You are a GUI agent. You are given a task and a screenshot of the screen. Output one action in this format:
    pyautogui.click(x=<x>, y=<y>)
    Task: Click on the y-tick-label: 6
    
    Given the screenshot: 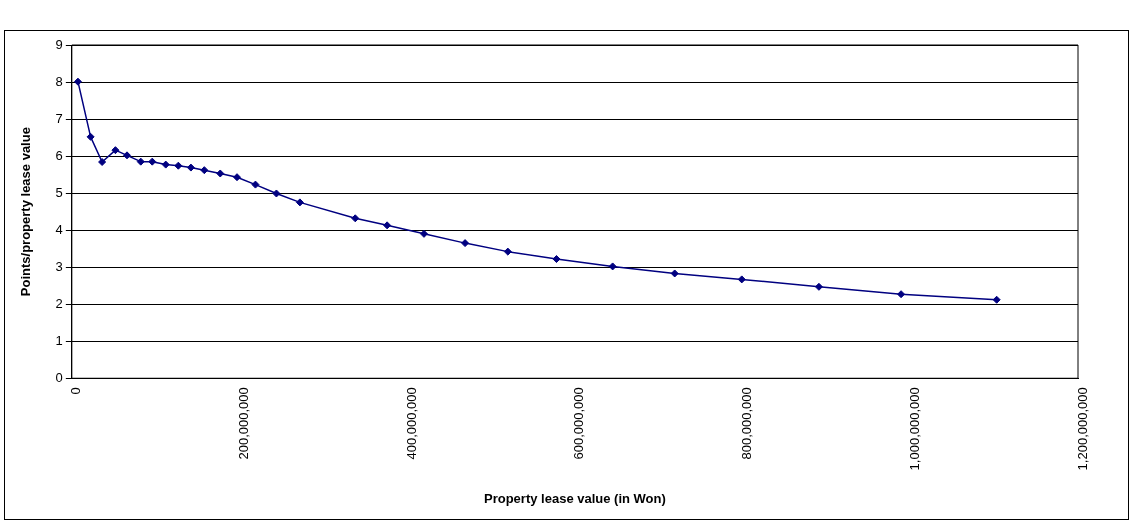 What is the action you would take?
    pyautogui.click(x=59, y=155)
    